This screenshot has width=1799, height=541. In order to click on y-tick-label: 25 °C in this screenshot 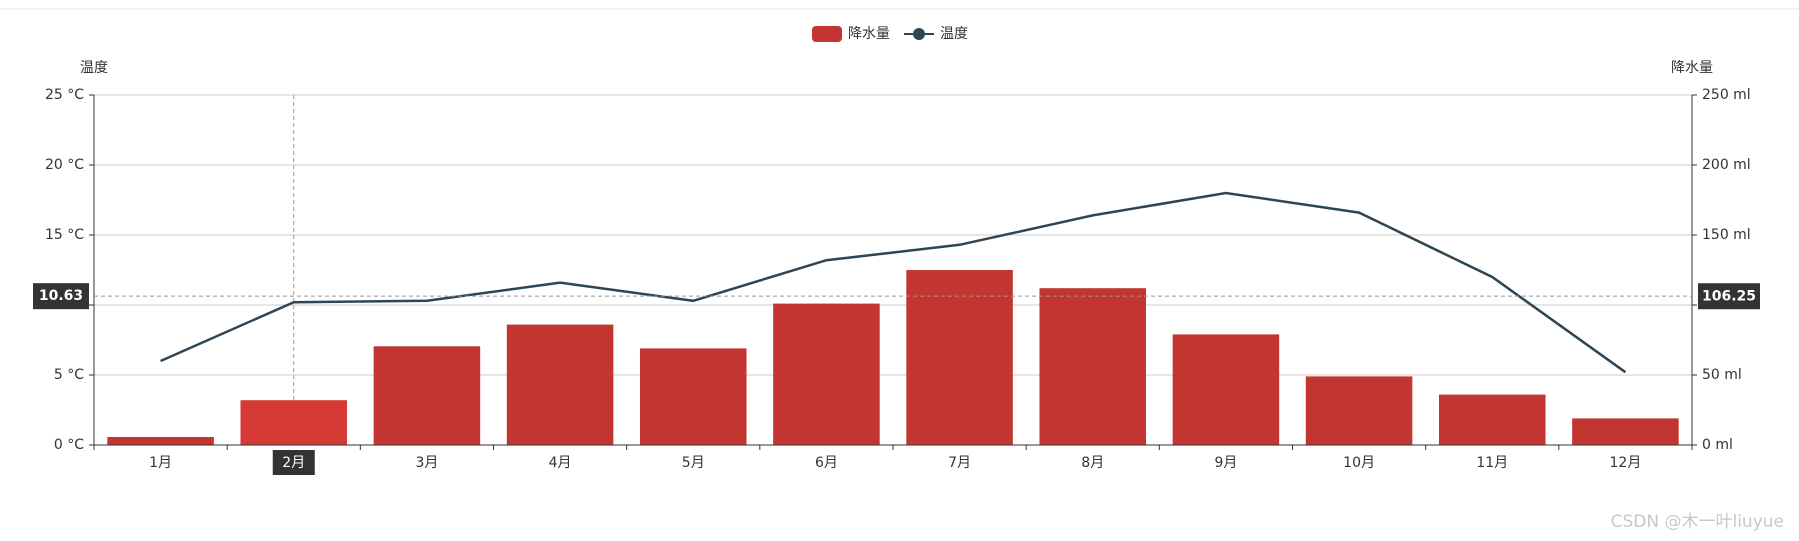, I will do `click(64, 95)`.